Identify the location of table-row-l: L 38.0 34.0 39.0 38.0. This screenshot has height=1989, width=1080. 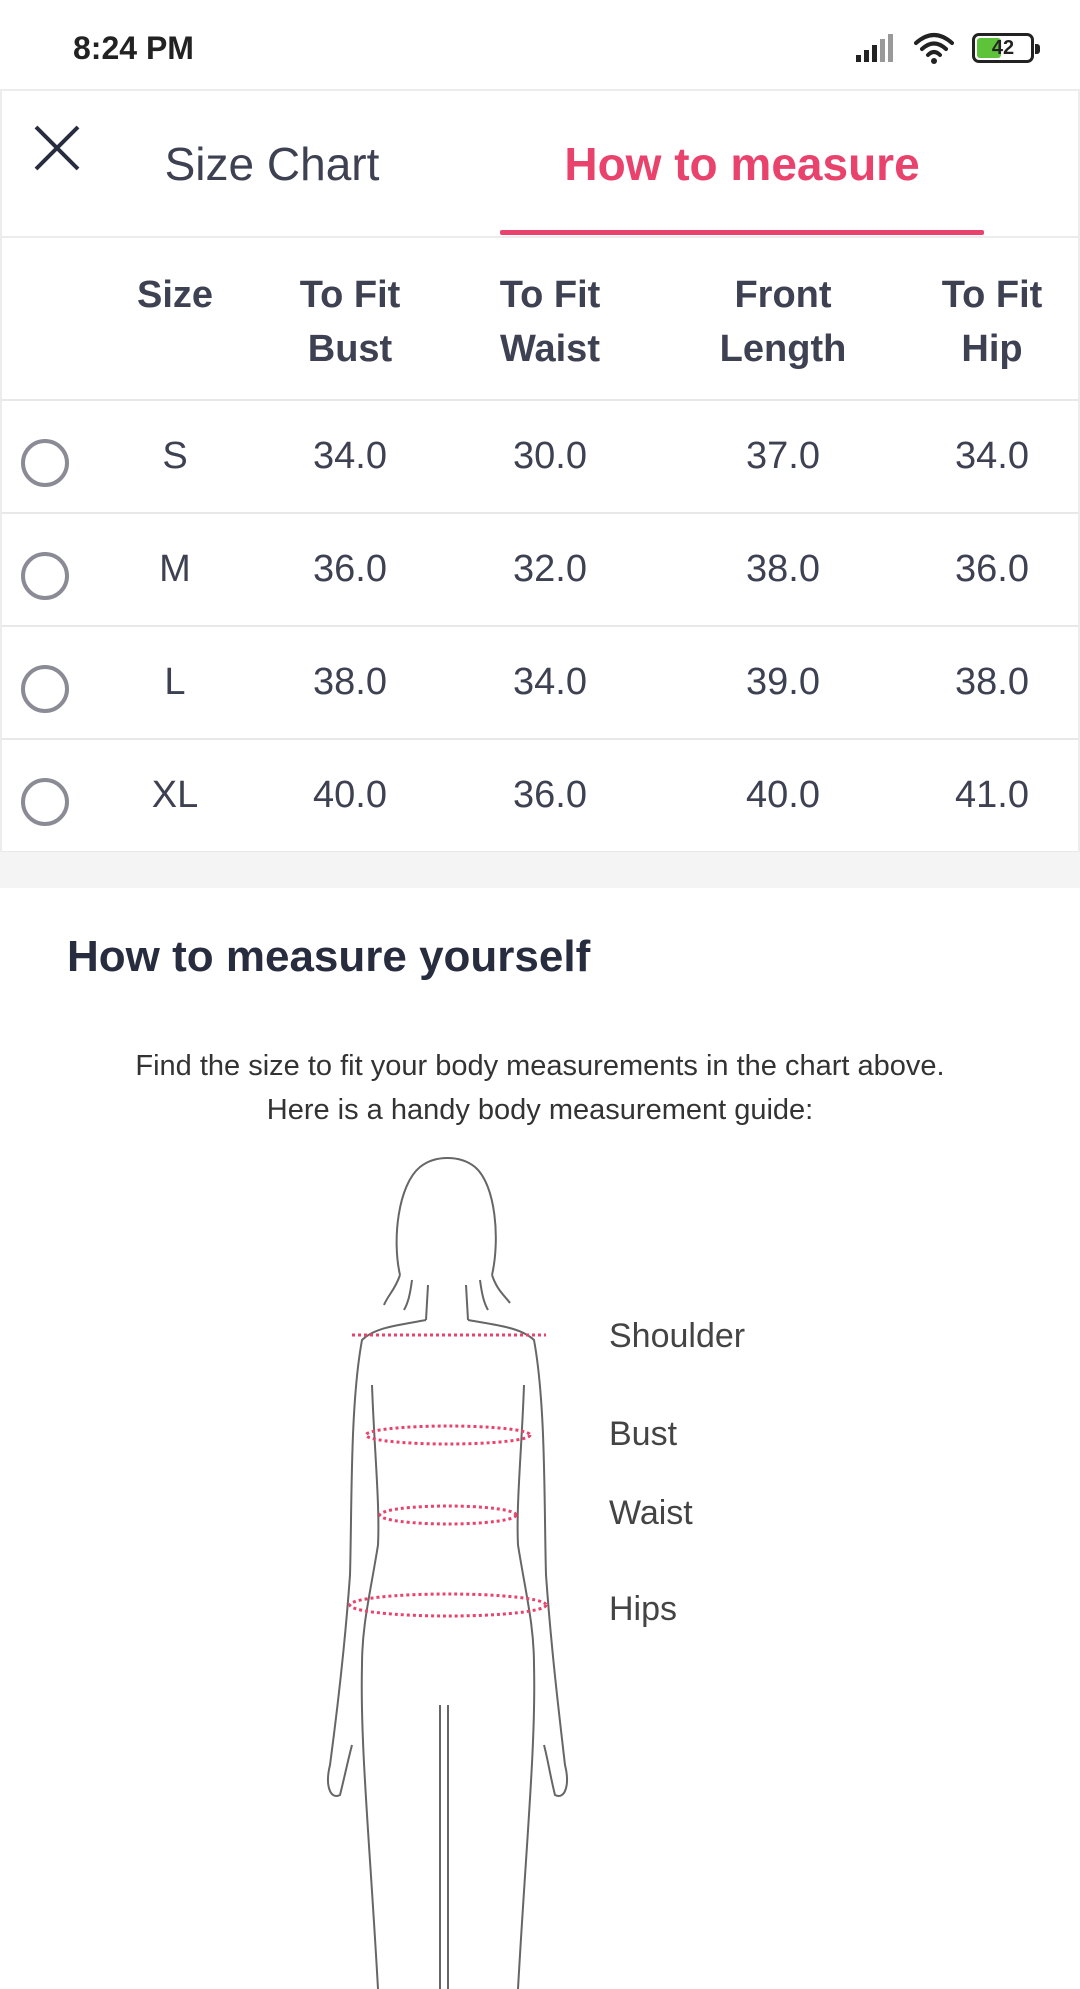
(540, 683).